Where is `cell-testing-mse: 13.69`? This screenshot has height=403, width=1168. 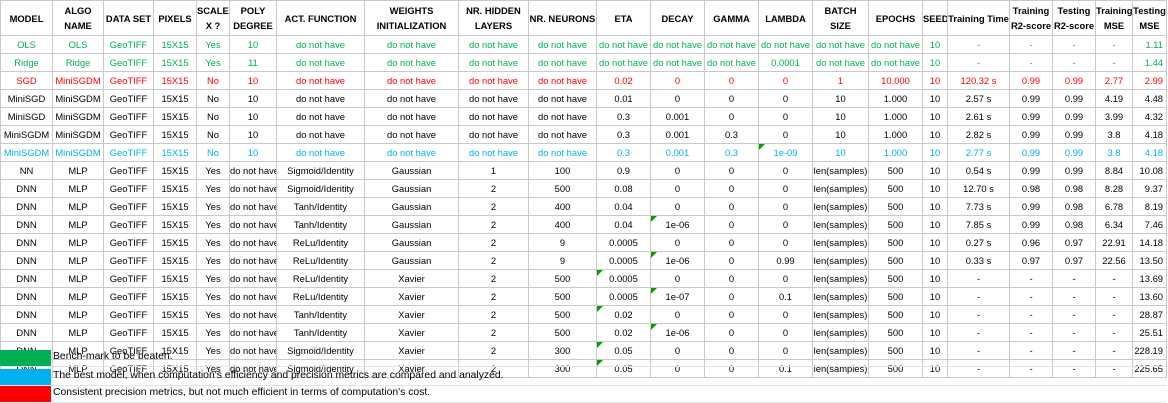 cell-testing-mse: 13.69 is located at coordinates (1149, 278).